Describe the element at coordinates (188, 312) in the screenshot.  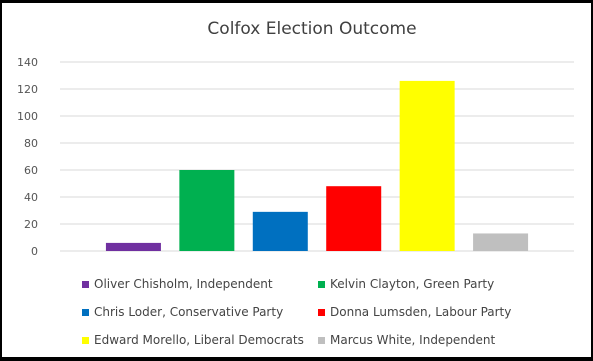
I see `legend-label: Chris Loder, Conservative Party` at that location.